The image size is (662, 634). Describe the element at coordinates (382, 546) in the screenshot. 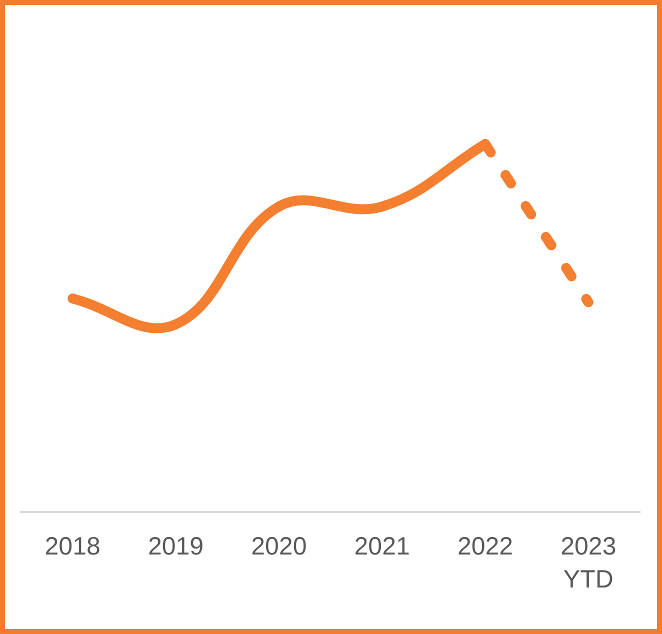

I see `x-tick-label: 2021` at that location.